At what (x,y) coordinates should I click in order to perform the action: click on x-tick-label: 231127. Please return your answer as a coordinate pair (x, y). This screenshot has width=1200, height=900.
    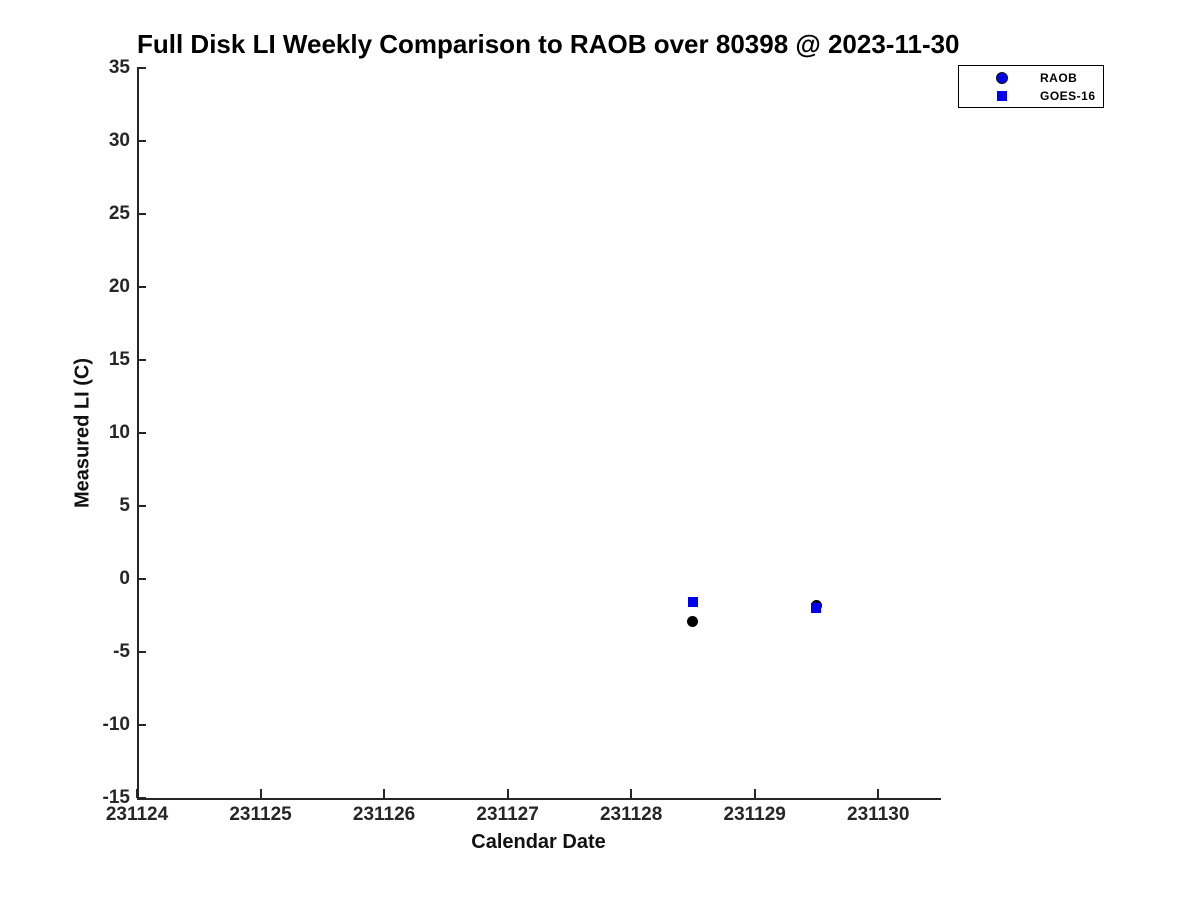
    Looking at the image, I should click on (507, 814).